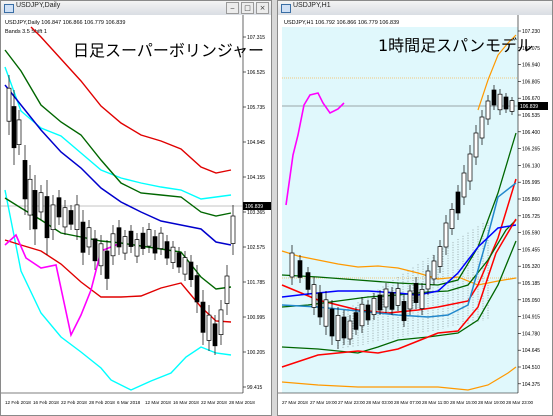 This screenshot has width=553, height=416. Describe the element at coordinates (129, 402) in the screenshot. I see `daily-date-label: 6 Mar 2018` at that location.